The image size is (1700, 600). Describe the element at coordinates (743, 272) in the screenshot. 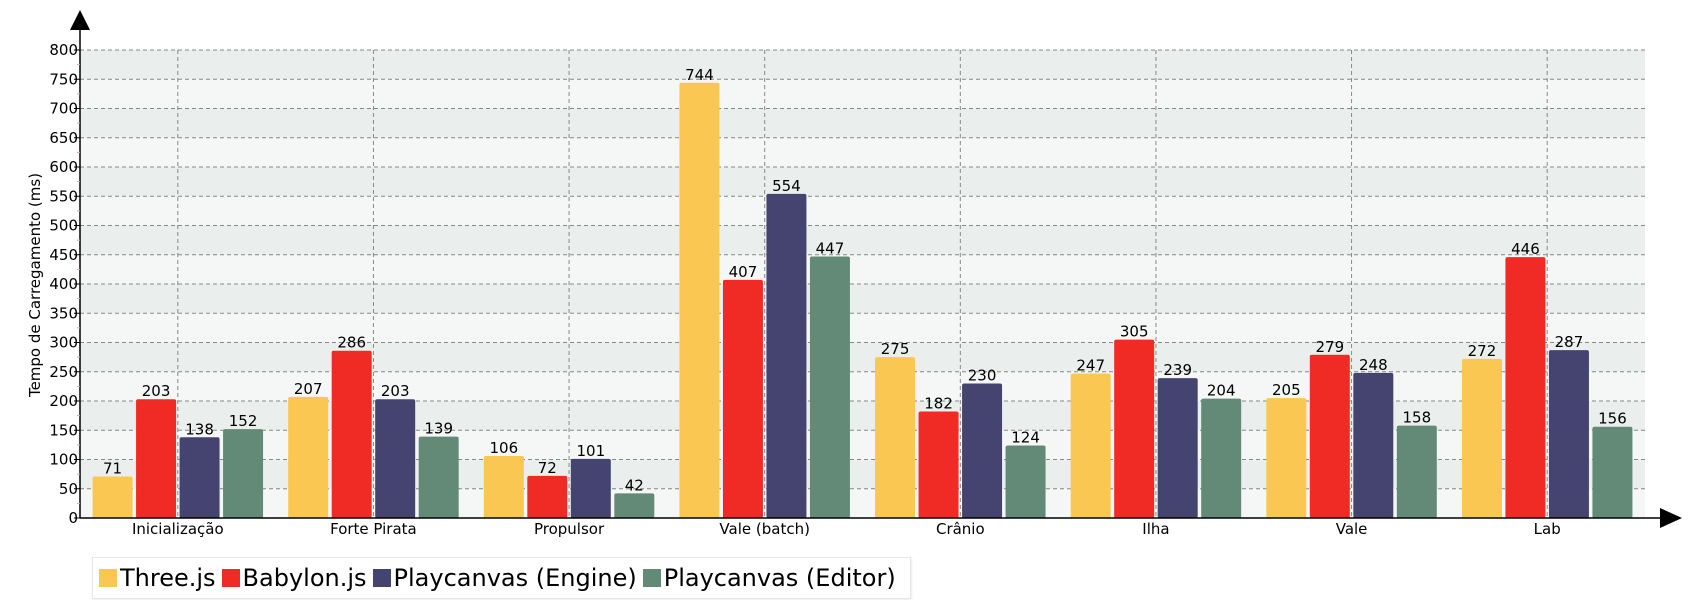

I see `data-label: 407` at that location.